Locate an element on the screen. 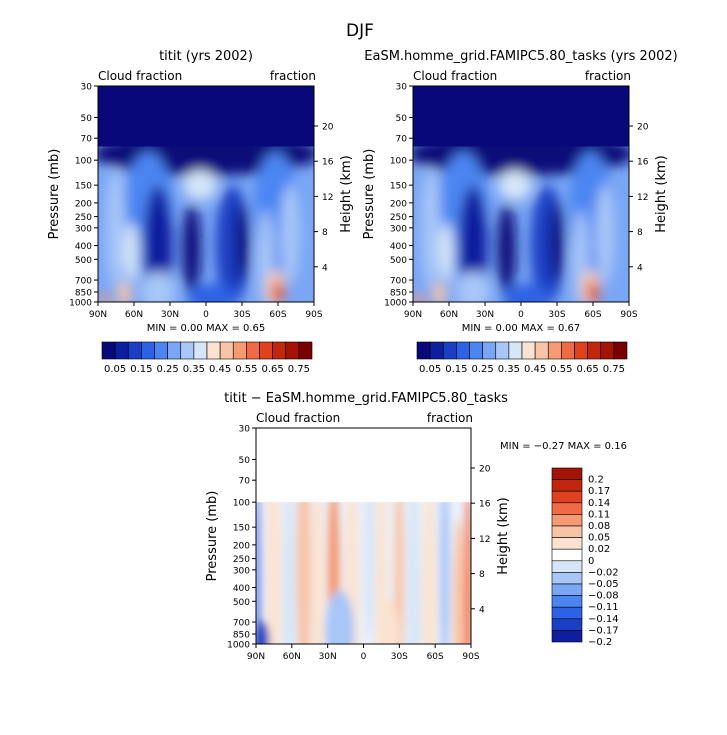 The height and width of the screenshot is (735, 727). colorbar-label: 0.55 is located at coordinates (561, 369).